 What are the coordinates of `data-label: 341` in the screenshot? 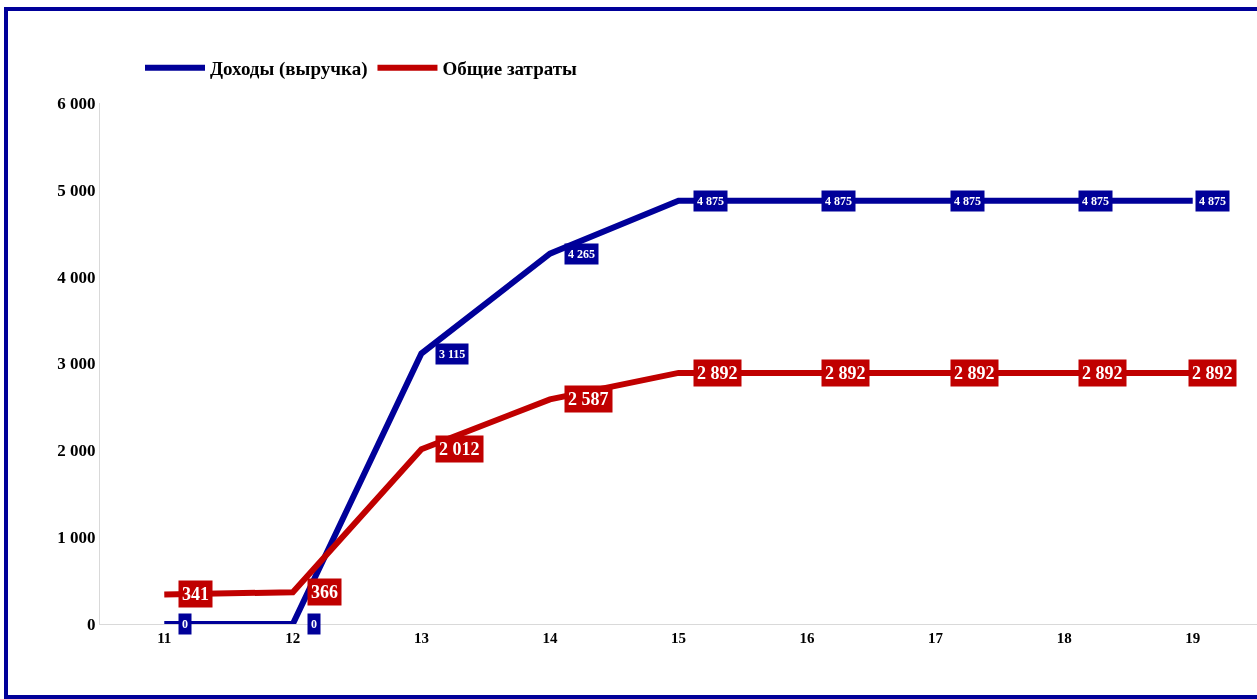 It's located at (195, 594).